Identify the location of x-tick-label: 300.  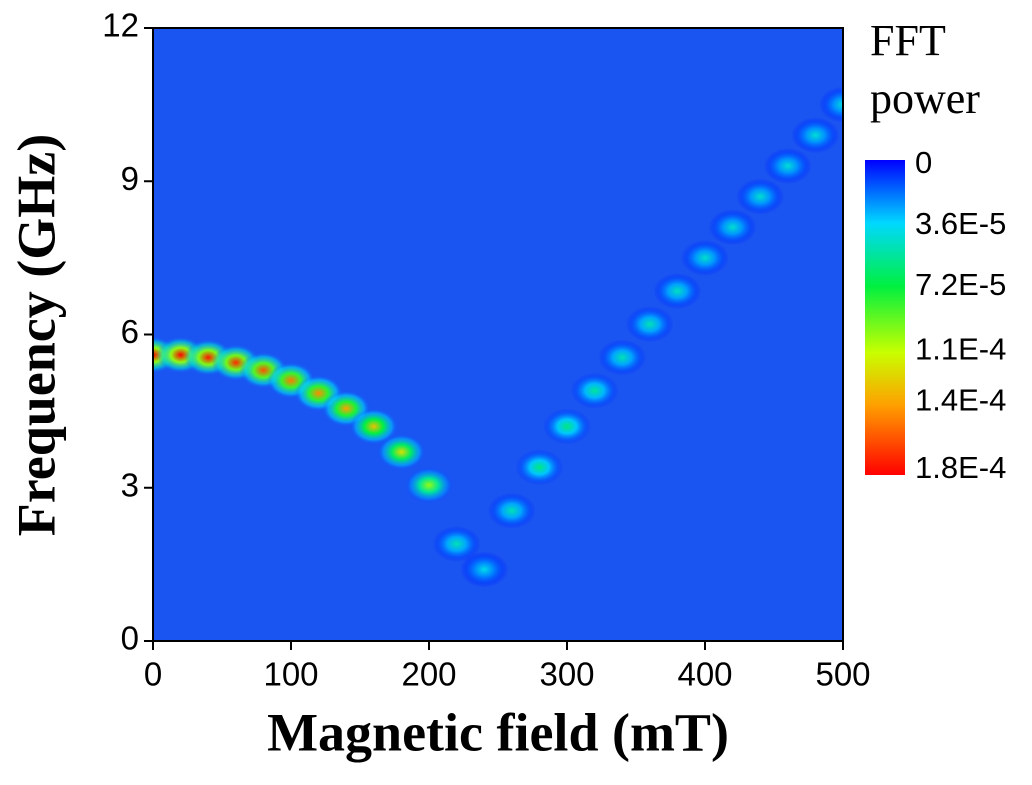
(566, 674).